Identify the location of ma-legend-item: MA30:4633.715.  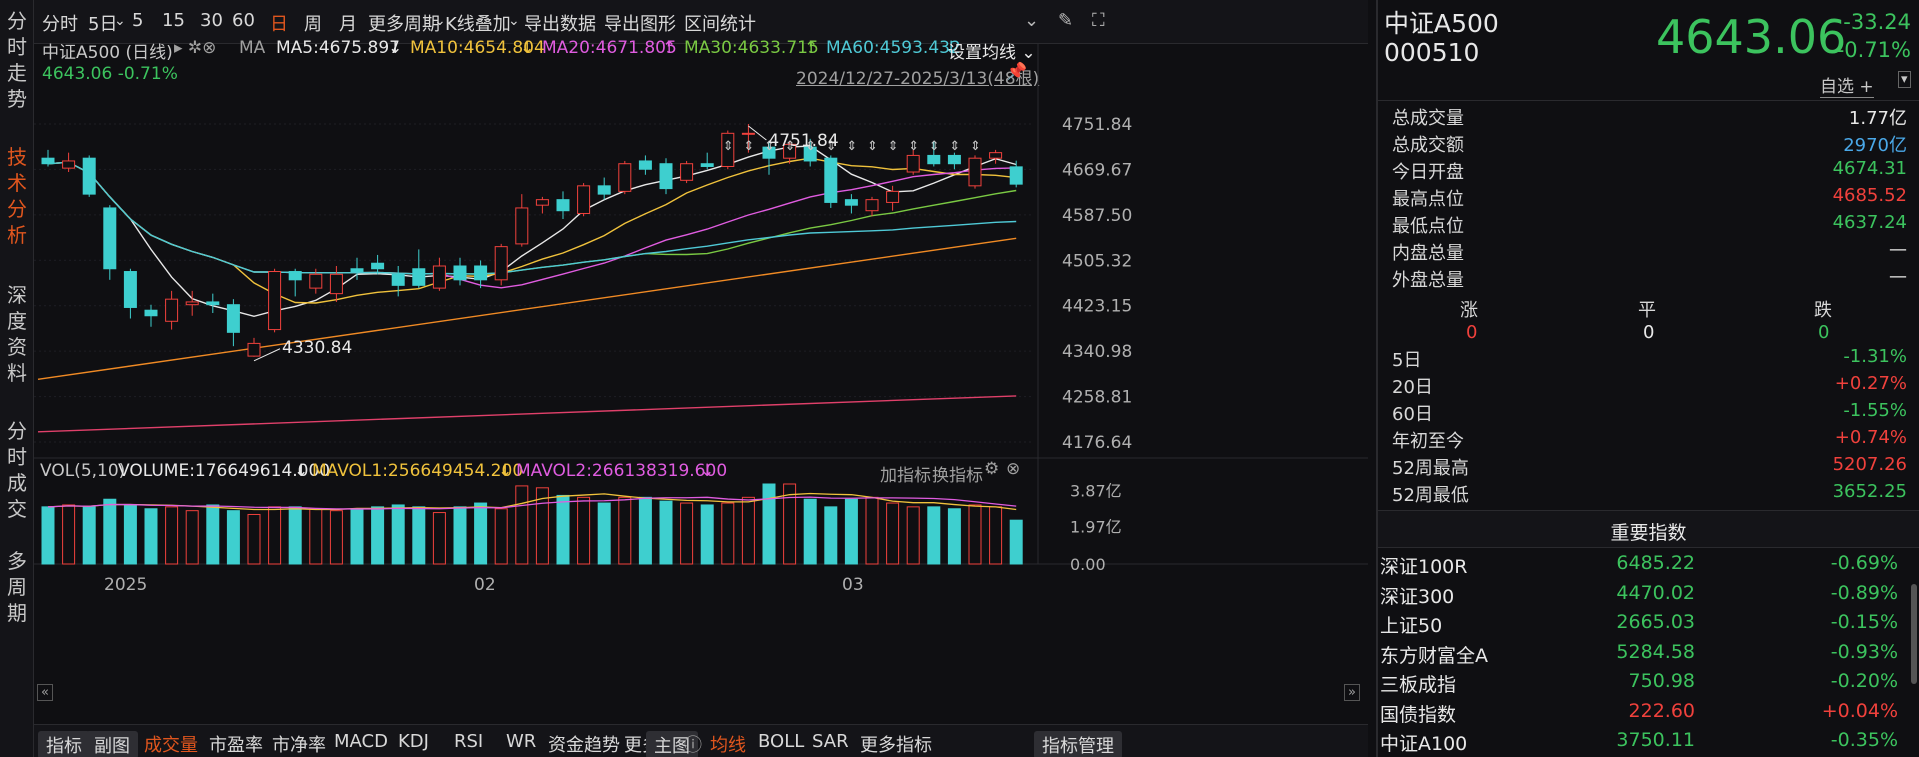
(751, 48).